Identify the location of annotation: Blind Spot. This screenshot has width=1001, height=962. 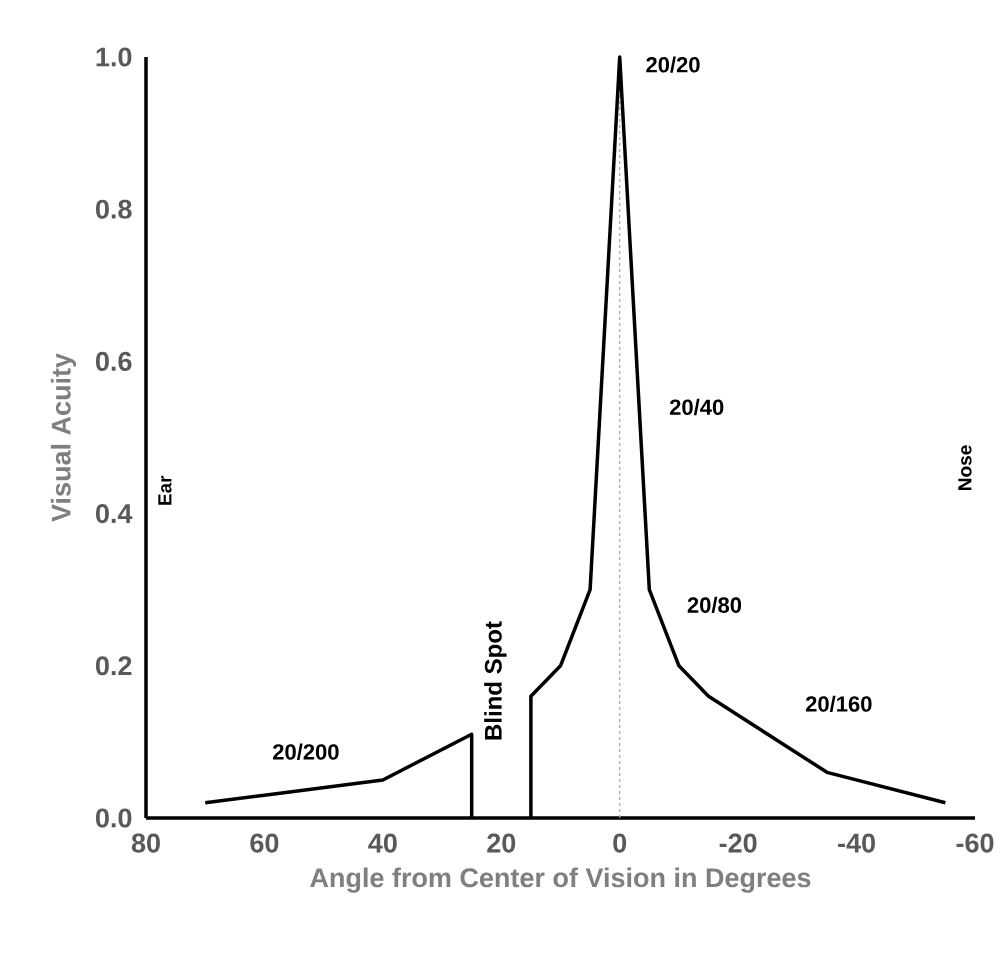
(495, 680).